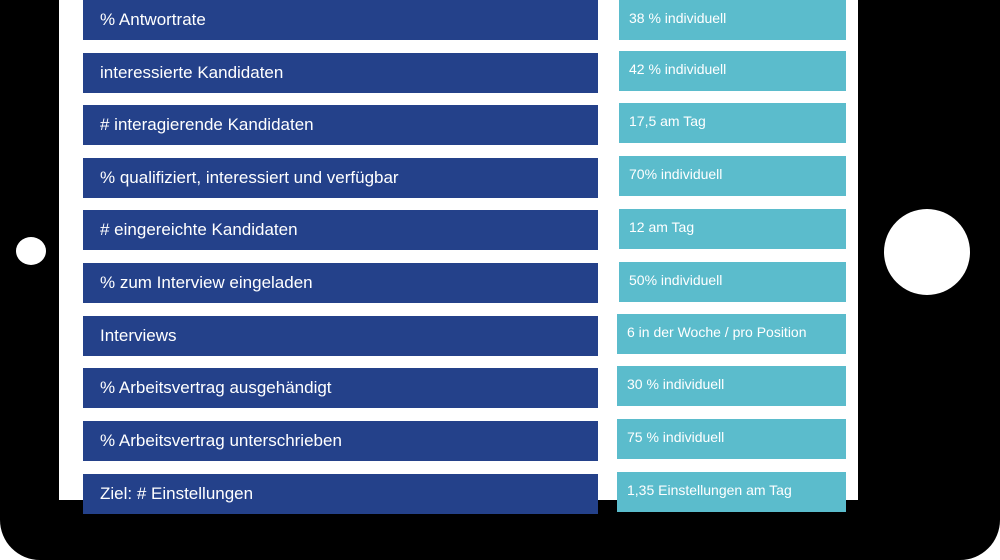  I want to click on metric-label: % Arbeitsvertrag ausgehändigt, so click(340, 388).